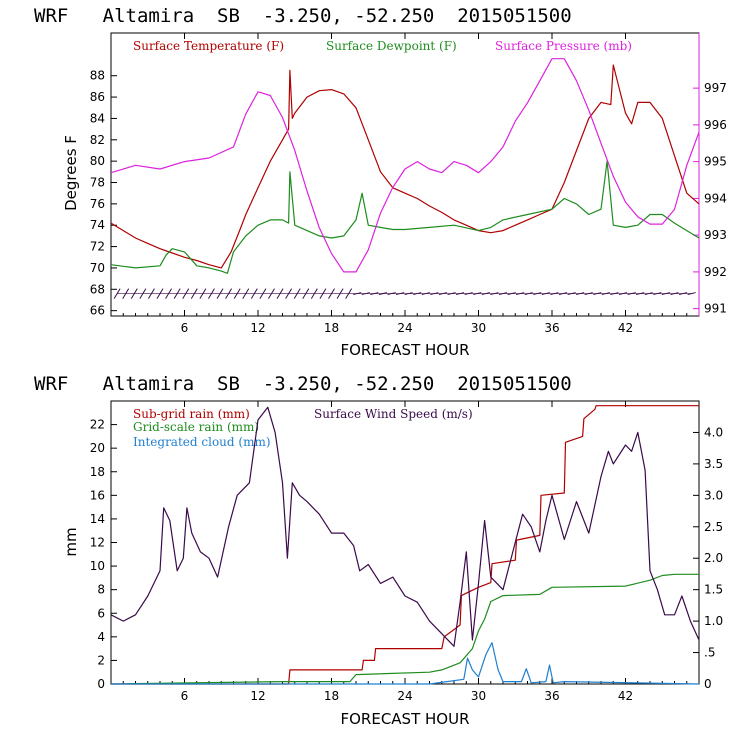 This screenshot has width=740, height=740. What do you see at coordinates (97, 472) in the screenshot?
I see `y-tick-label: 18` at bounding box center [97, 472].